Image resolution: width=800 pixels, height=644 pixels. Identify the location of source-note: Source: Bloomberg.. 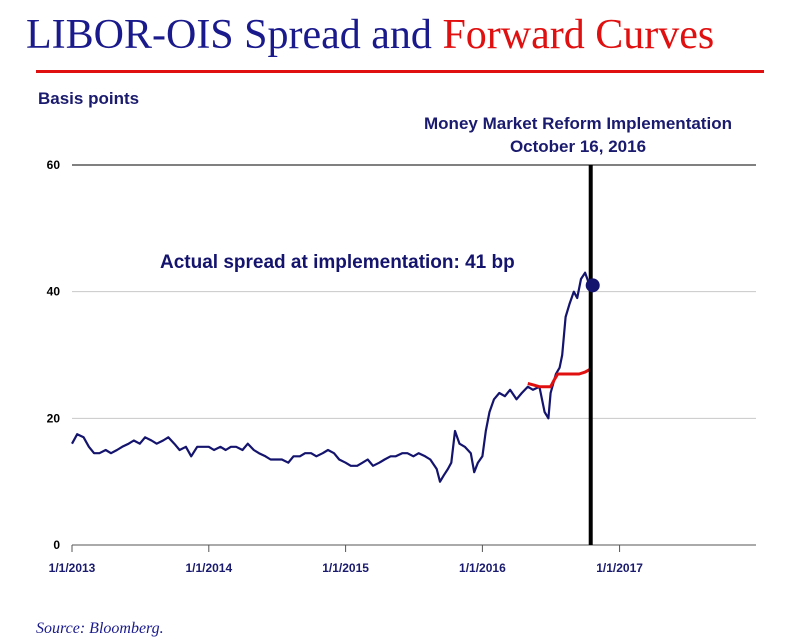
(100, 628).